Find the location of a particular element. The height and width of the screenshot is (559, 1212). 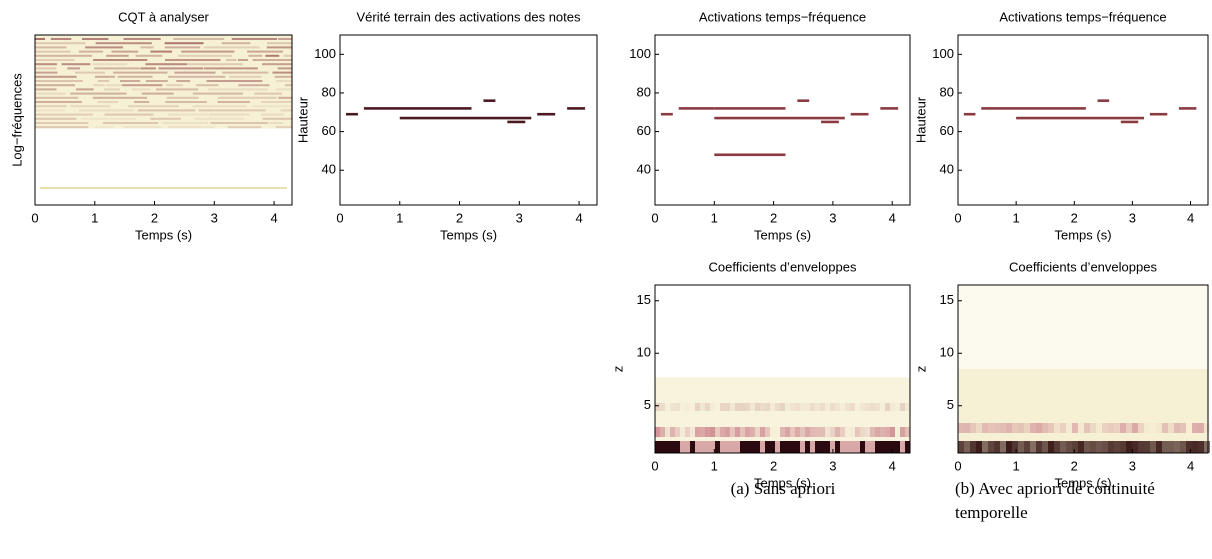

x-tick-label: 2 is located at coordinates (154, 217).